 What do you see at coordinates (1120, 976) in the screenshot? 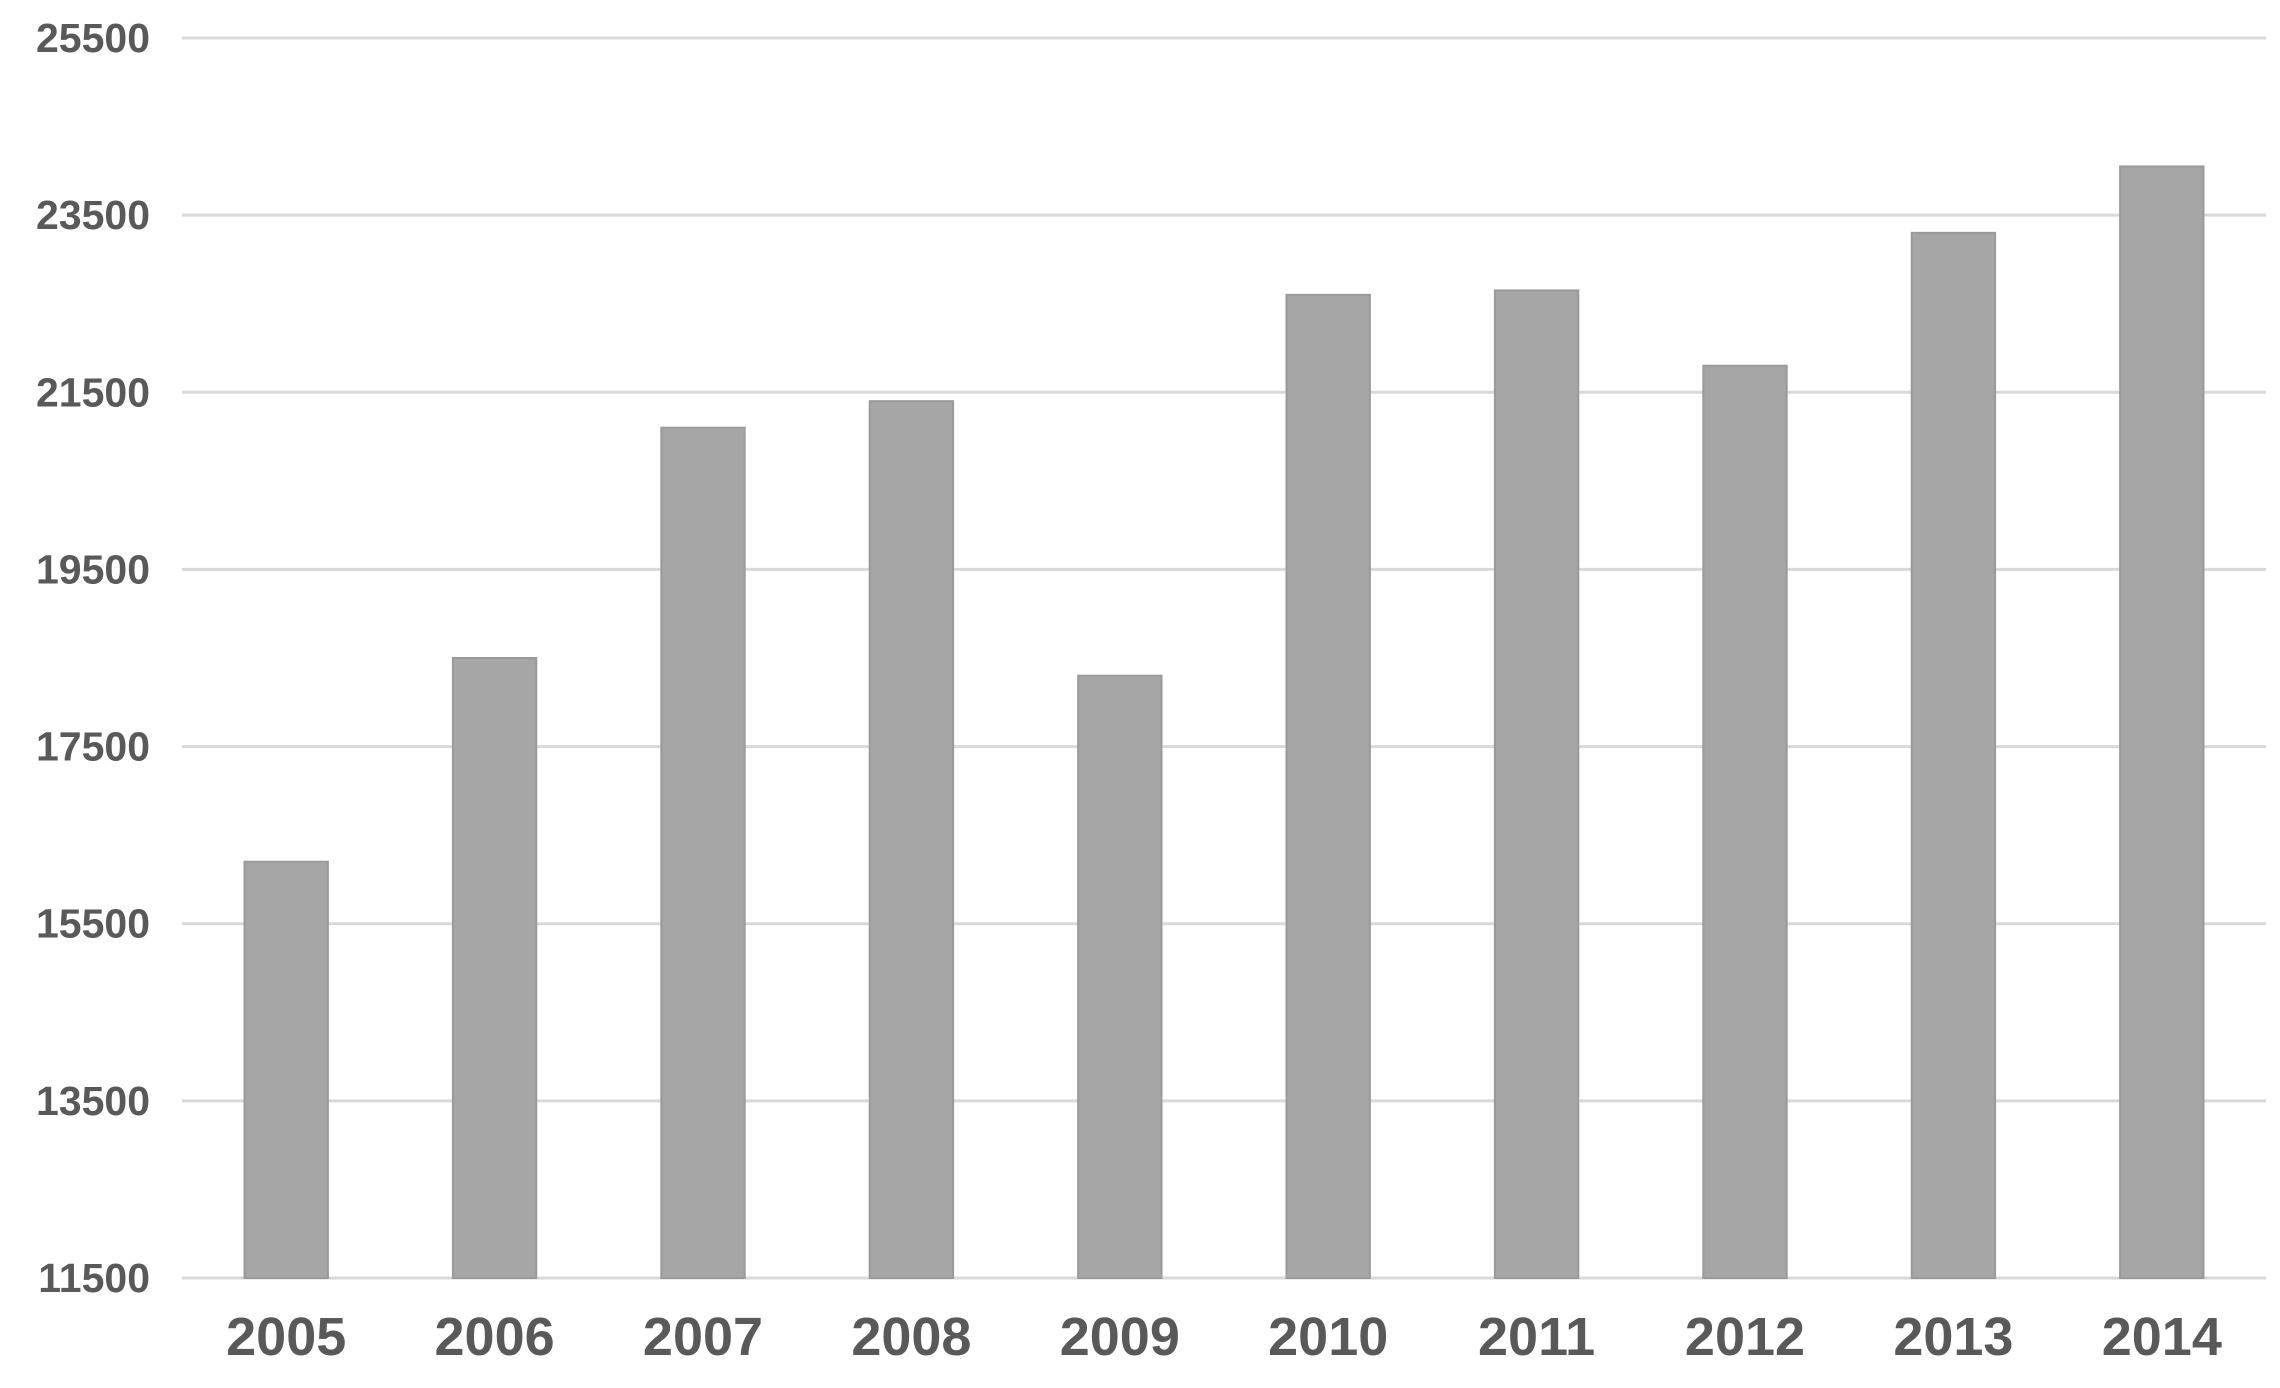
I see `bar-2009` at bounding box center [1120, 976].